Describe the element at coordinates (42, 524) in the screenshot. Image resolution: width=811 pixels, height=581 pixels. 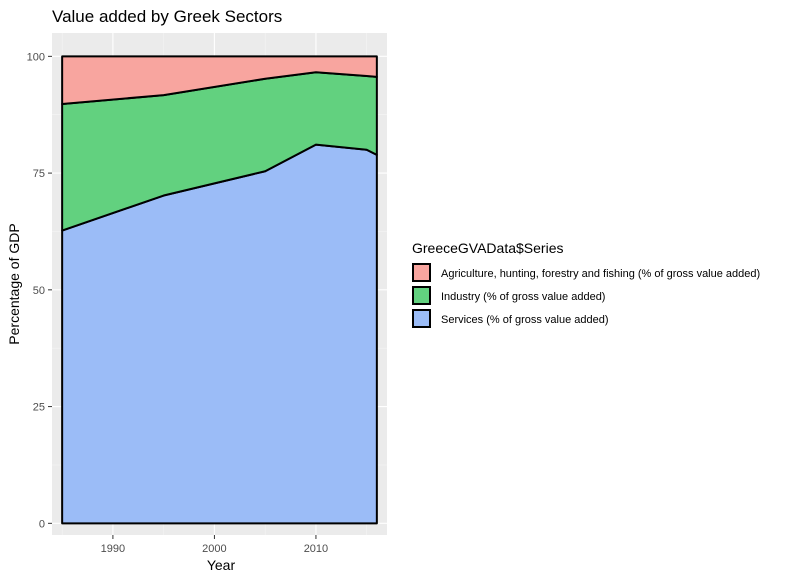
I see `y-tick-label: 0` at that location.